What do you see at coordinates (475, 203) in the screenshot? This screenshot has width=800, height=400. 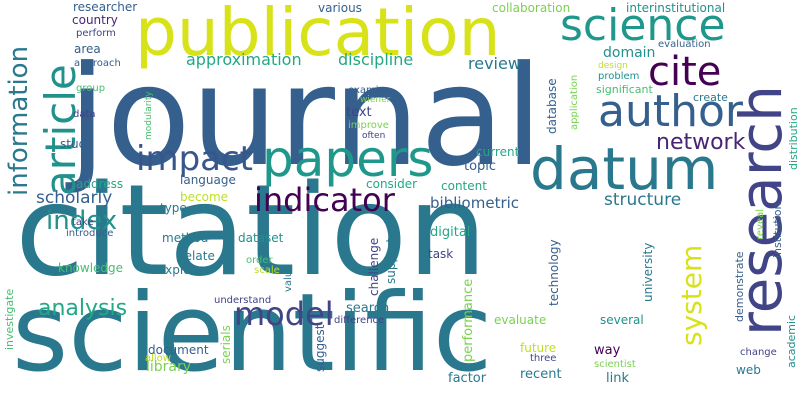 I see `word-bibliometric: bibliometric` at bounding box center [475, 203].